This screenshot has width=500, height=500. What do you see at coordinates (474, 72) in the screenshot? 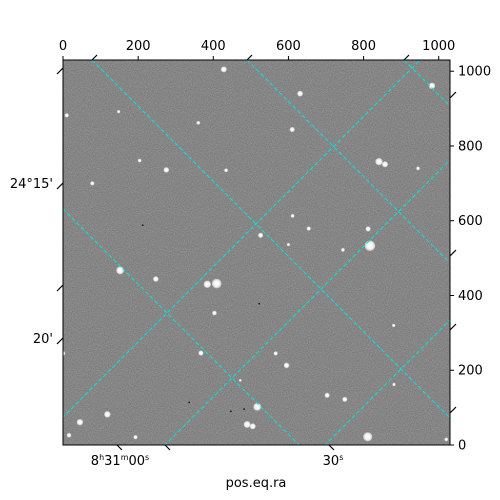
I see `right-axis-tick-label: 1000` at bounding box center [474, 72].